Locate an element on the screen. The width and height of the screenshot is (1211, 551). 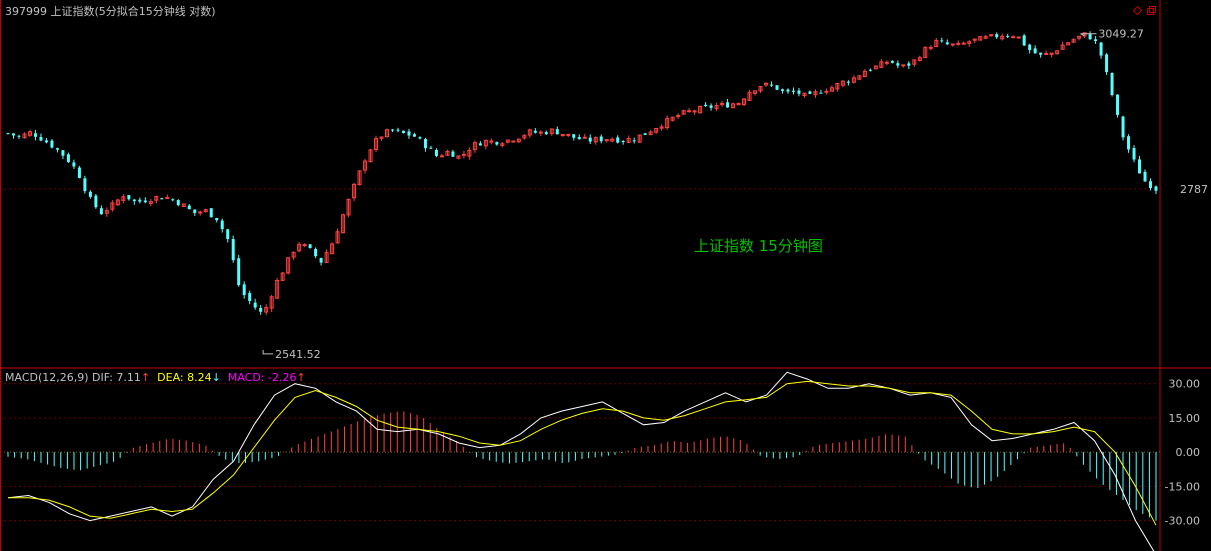
maximize-icon is located at coordinates (1151, 10).